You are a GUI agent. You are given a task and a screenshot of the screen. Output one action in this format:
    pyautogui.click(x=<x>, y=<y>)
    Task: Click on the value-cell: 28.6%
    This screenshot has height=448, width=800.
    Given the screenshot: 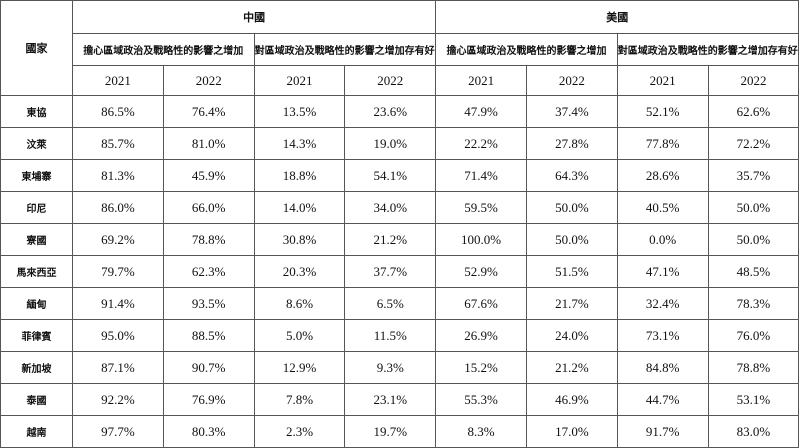 What is the action you would take?
    pyautogui.click(x=662, y=175)
    